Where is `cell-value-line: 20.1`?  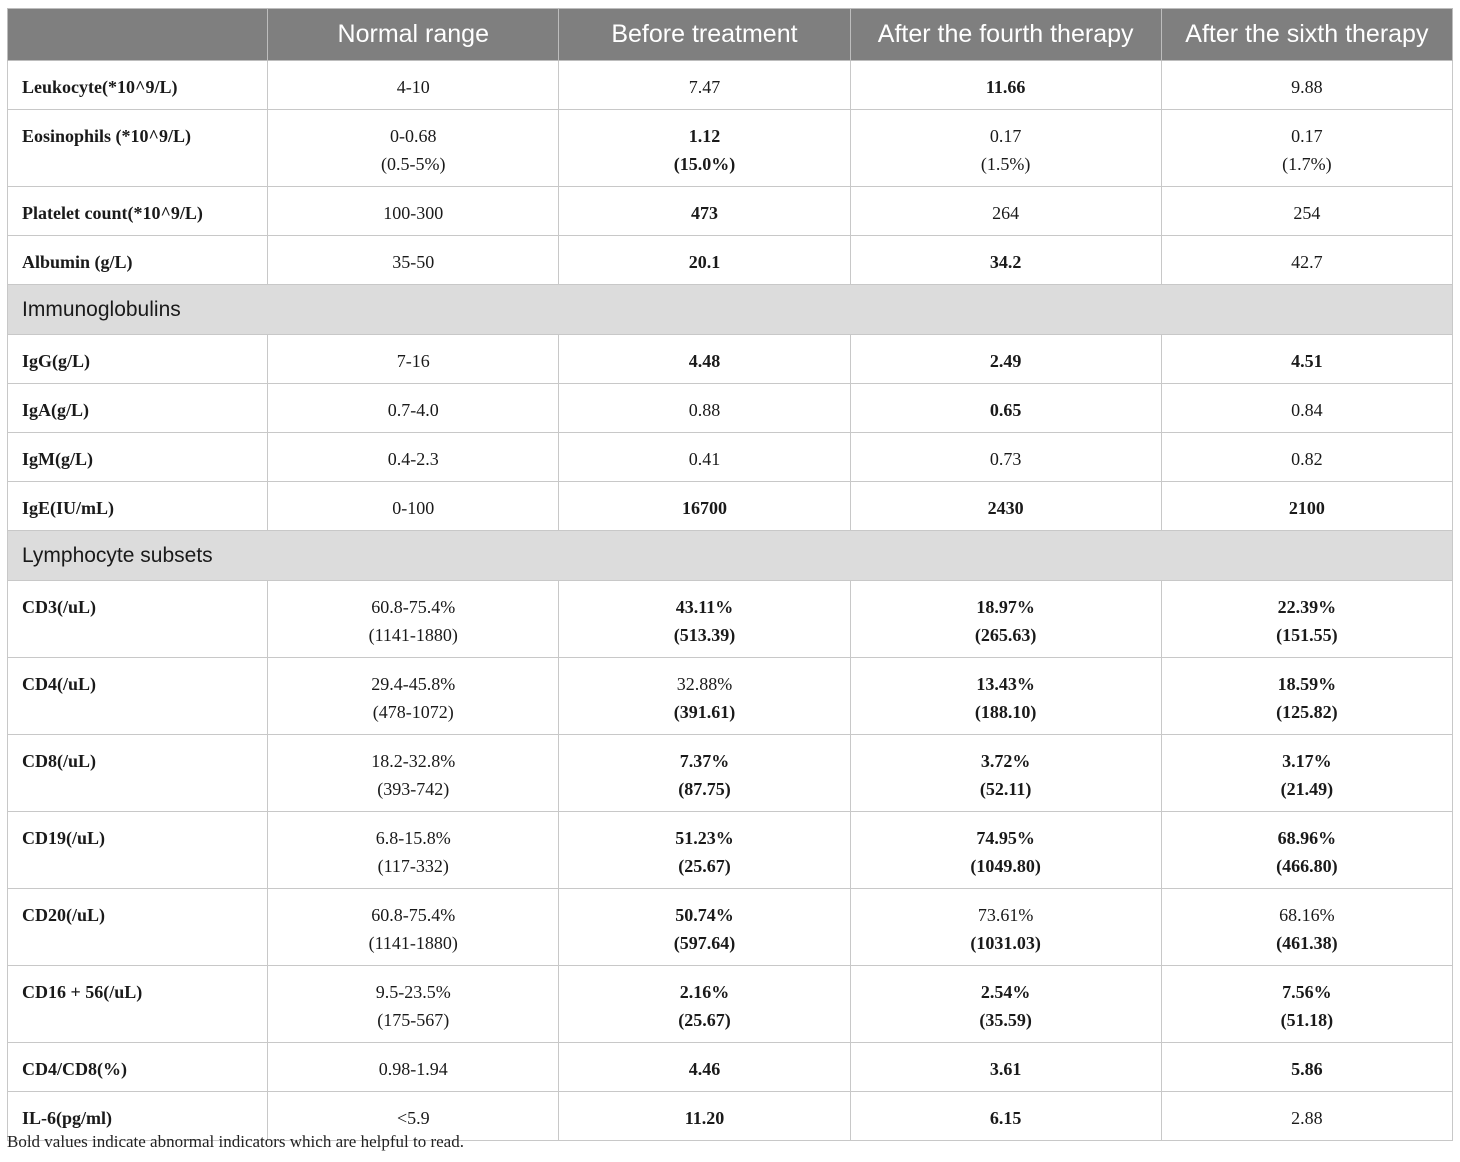 cell-value-line: 20.1 is located at coordinates (704, 262).